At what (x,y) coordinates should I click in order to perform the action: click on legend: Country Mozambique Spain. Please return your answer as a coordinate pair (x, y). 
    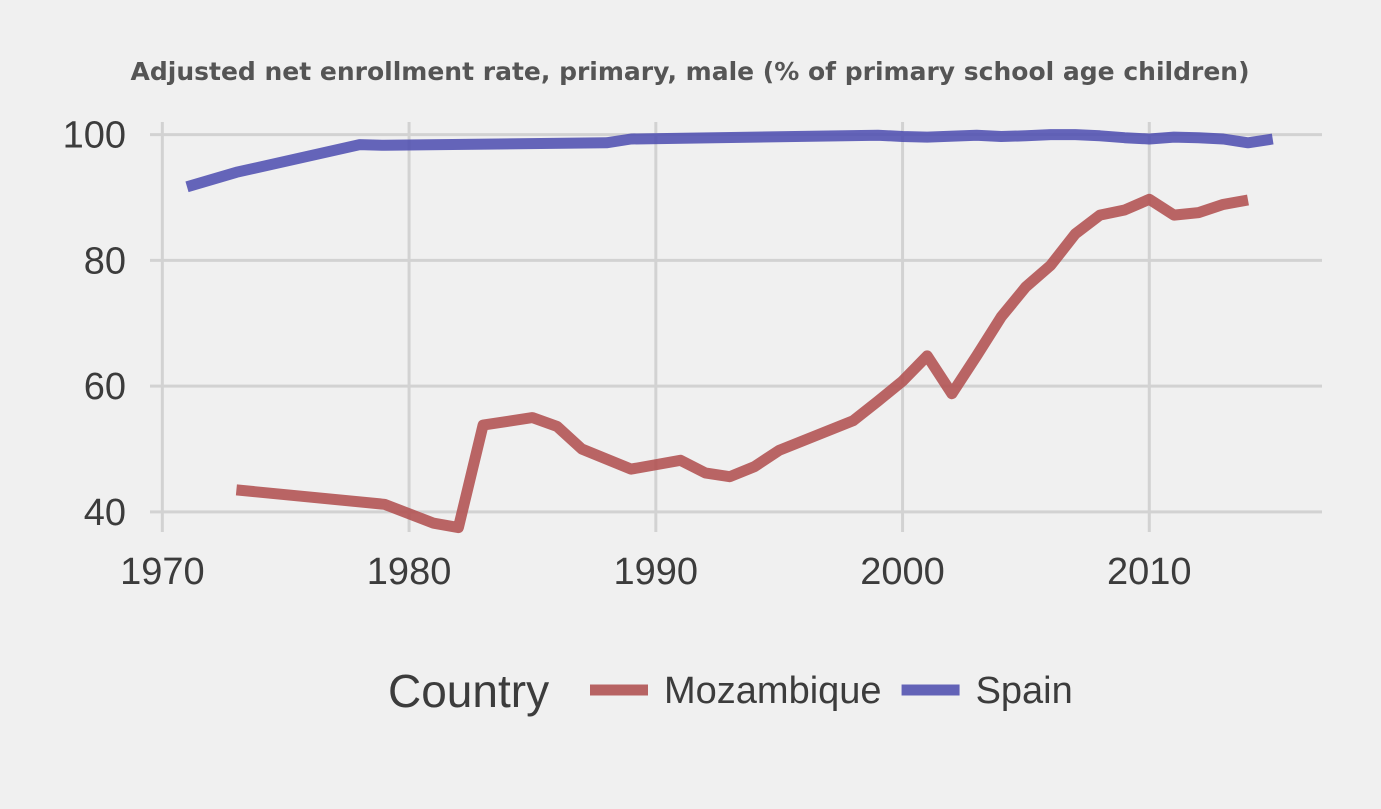
    Looking at the image, I should click on (730, 691).